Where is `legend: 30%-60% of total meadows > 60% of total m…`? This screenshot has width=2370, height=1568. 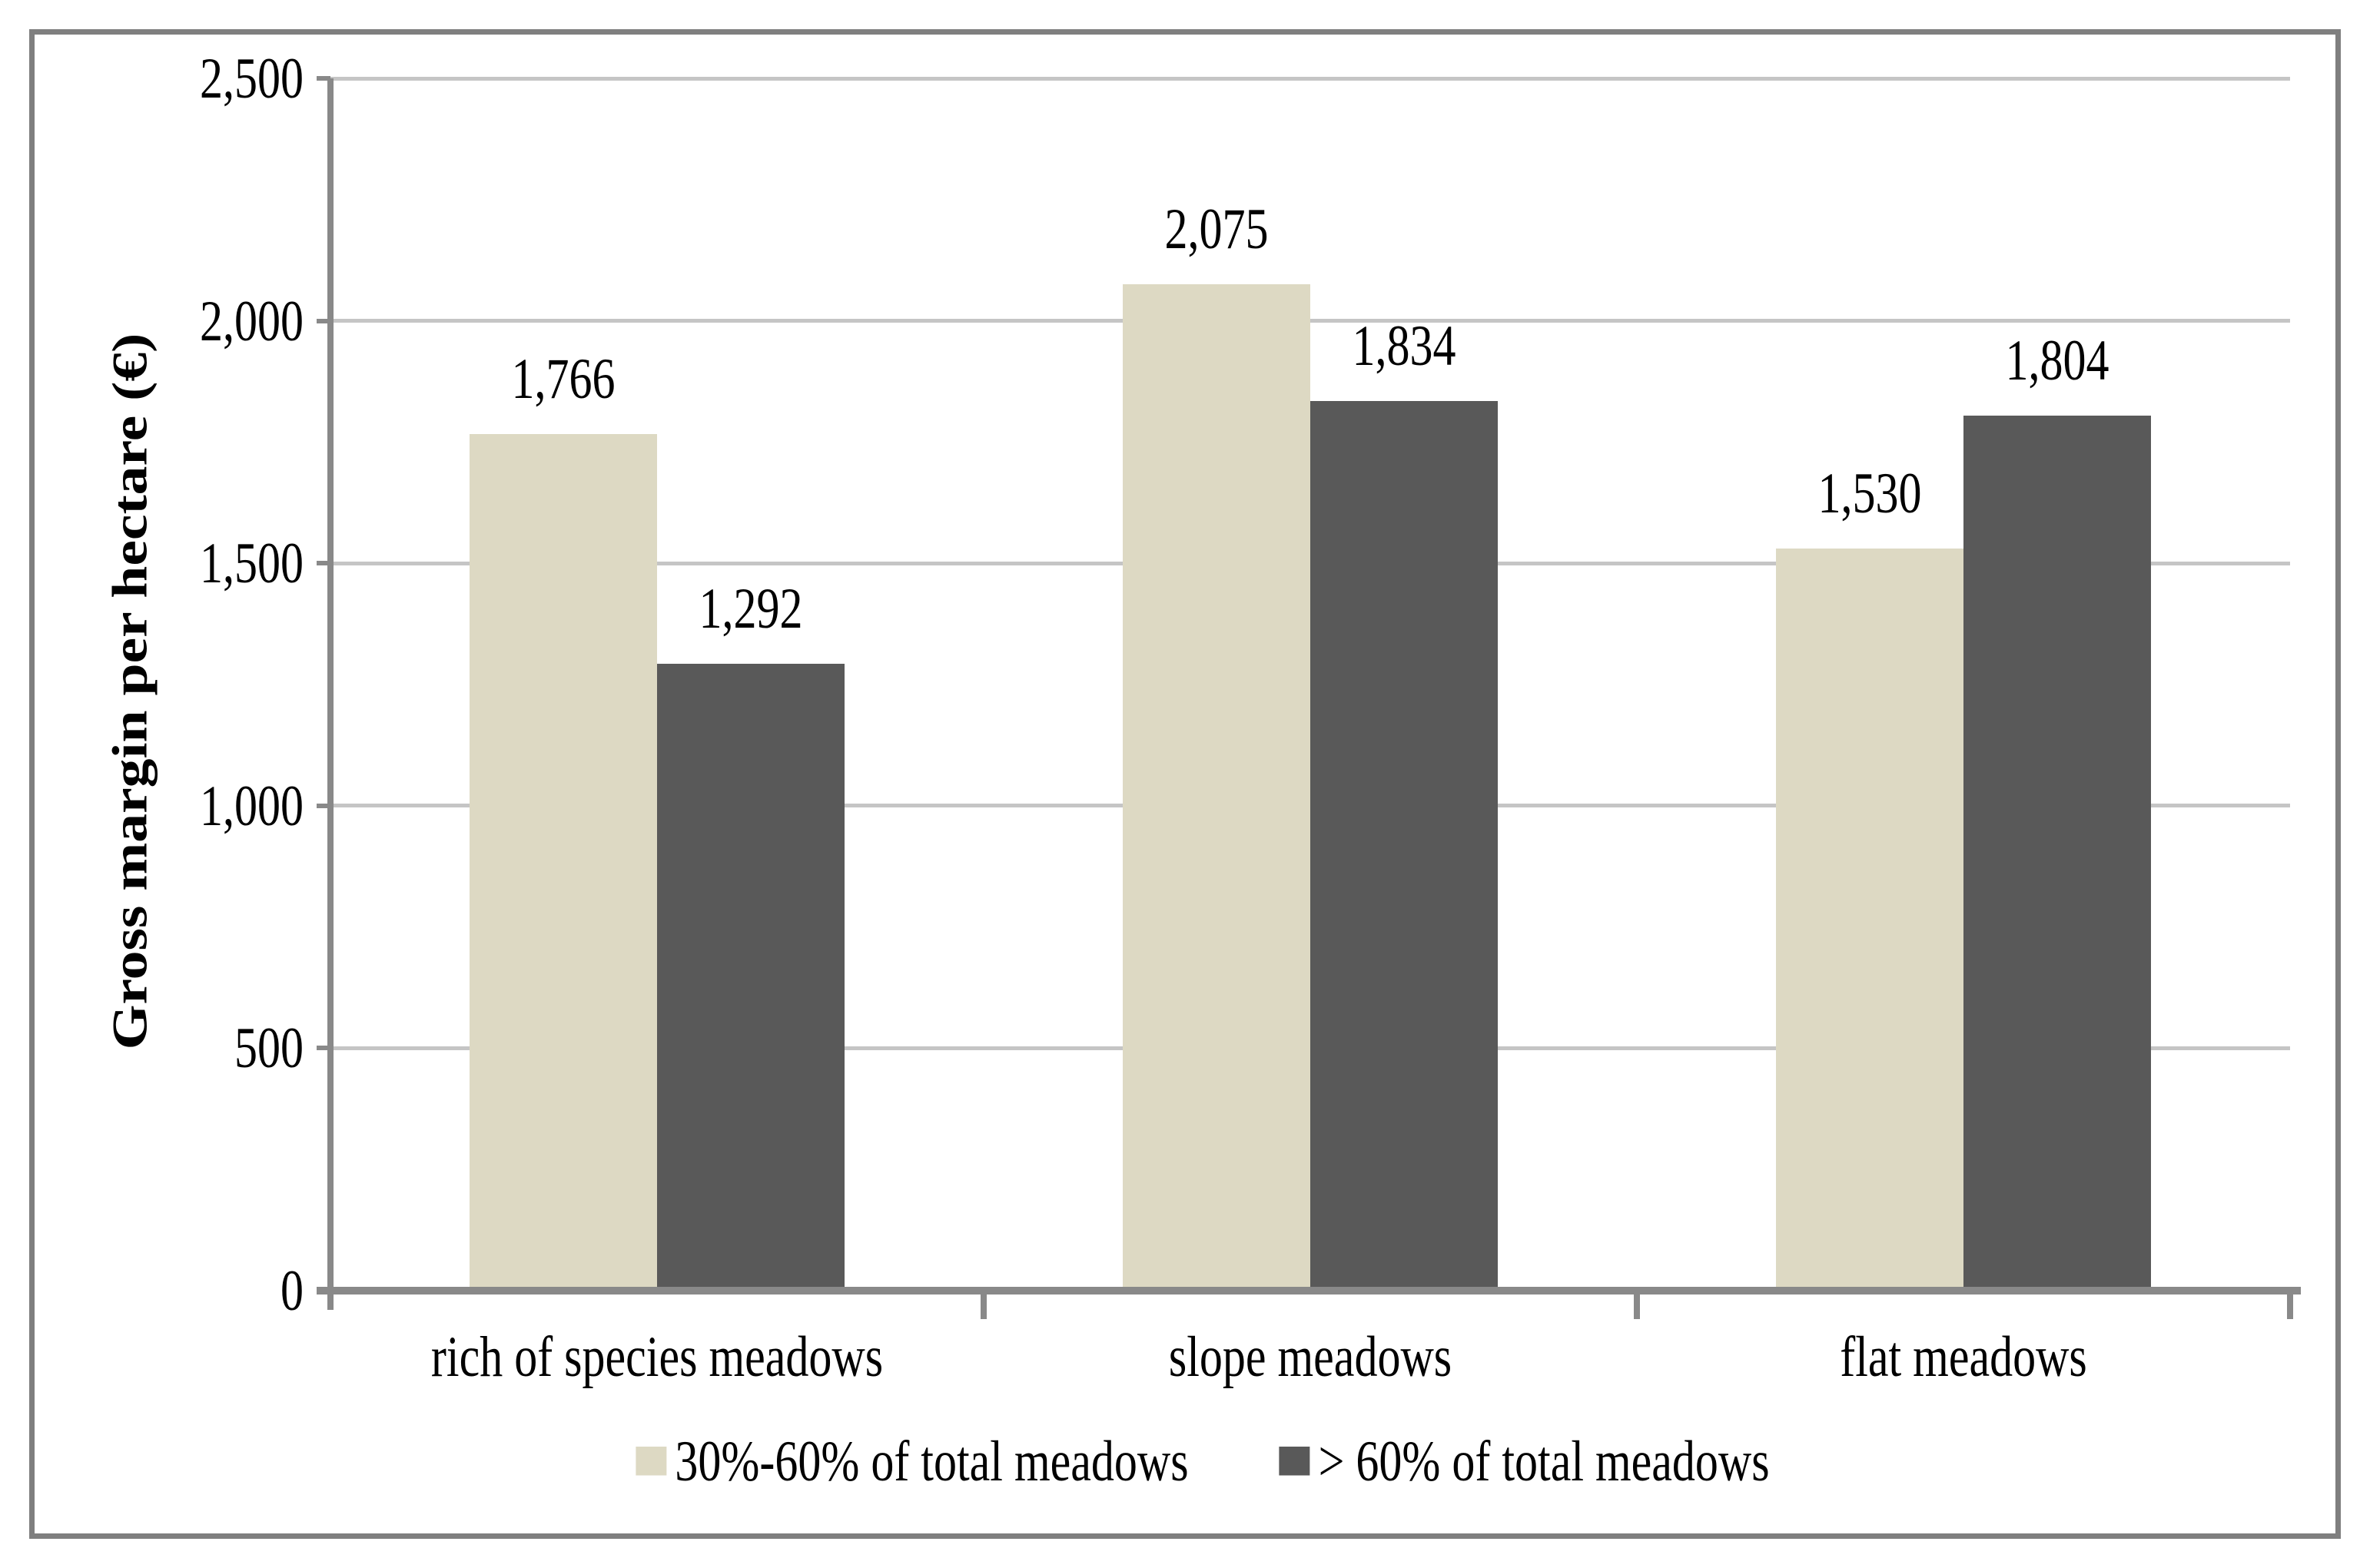
legend: 30%-60% of total meadows > 60% of total m… is located at coordinates (1203, 1461).